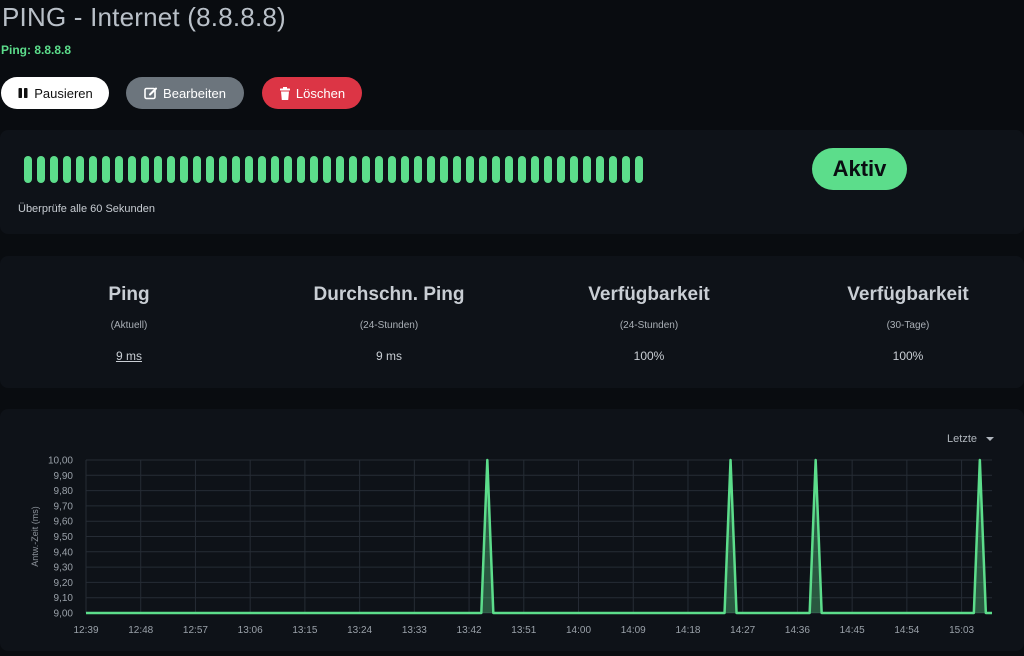 This screenshot has width=1024, height=656. Describe the element at coordinates (64, 522) in the screenshot. I see `y-tick-label: 9,60` at that location.